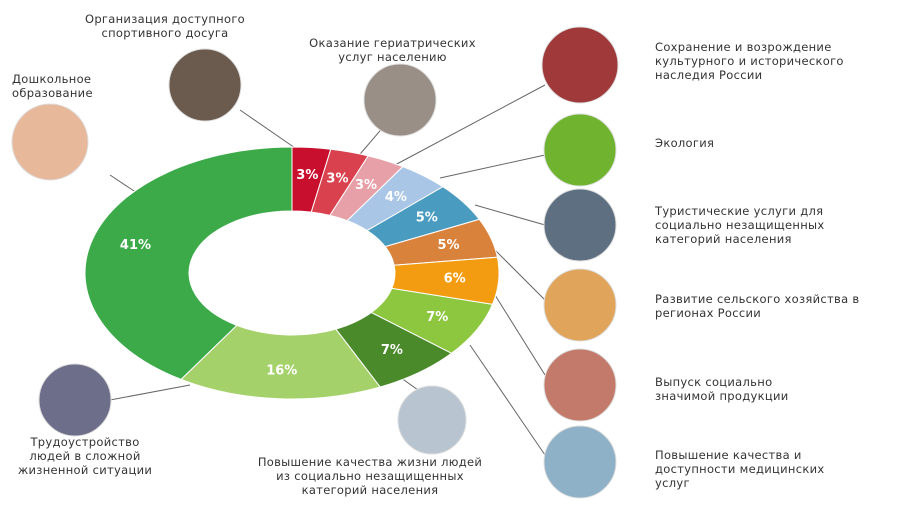 The height and width of the screenshot is (505, 912). I want to click on value-label: 4%, so click(396, 197).